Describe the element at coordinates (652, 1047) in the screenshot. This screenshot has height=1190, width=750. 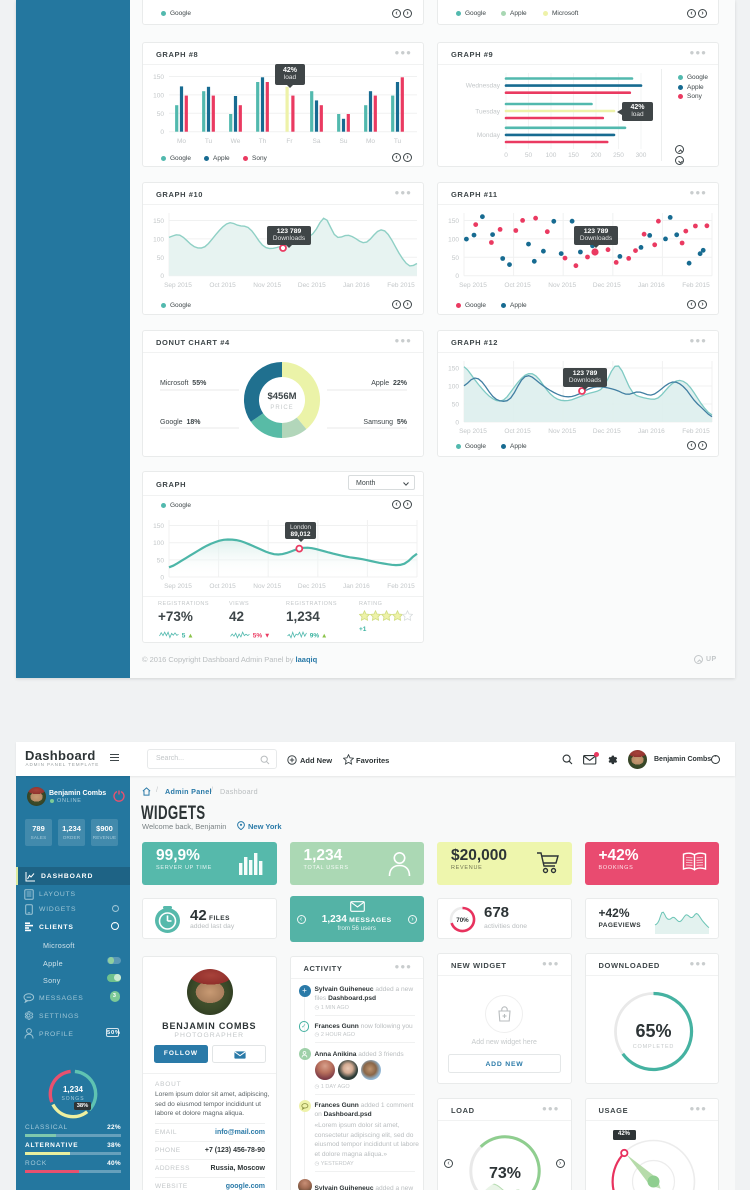
I see `svg-text: COMPLETED` at that location.